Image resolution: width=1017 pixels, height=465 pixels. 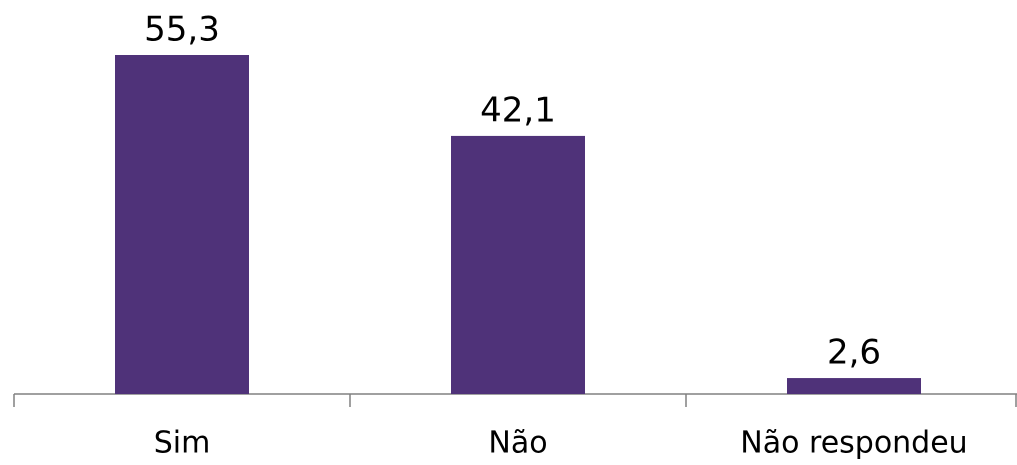 I want to click on x-tick-label: Não respondeu, so click(x=853, y=443).